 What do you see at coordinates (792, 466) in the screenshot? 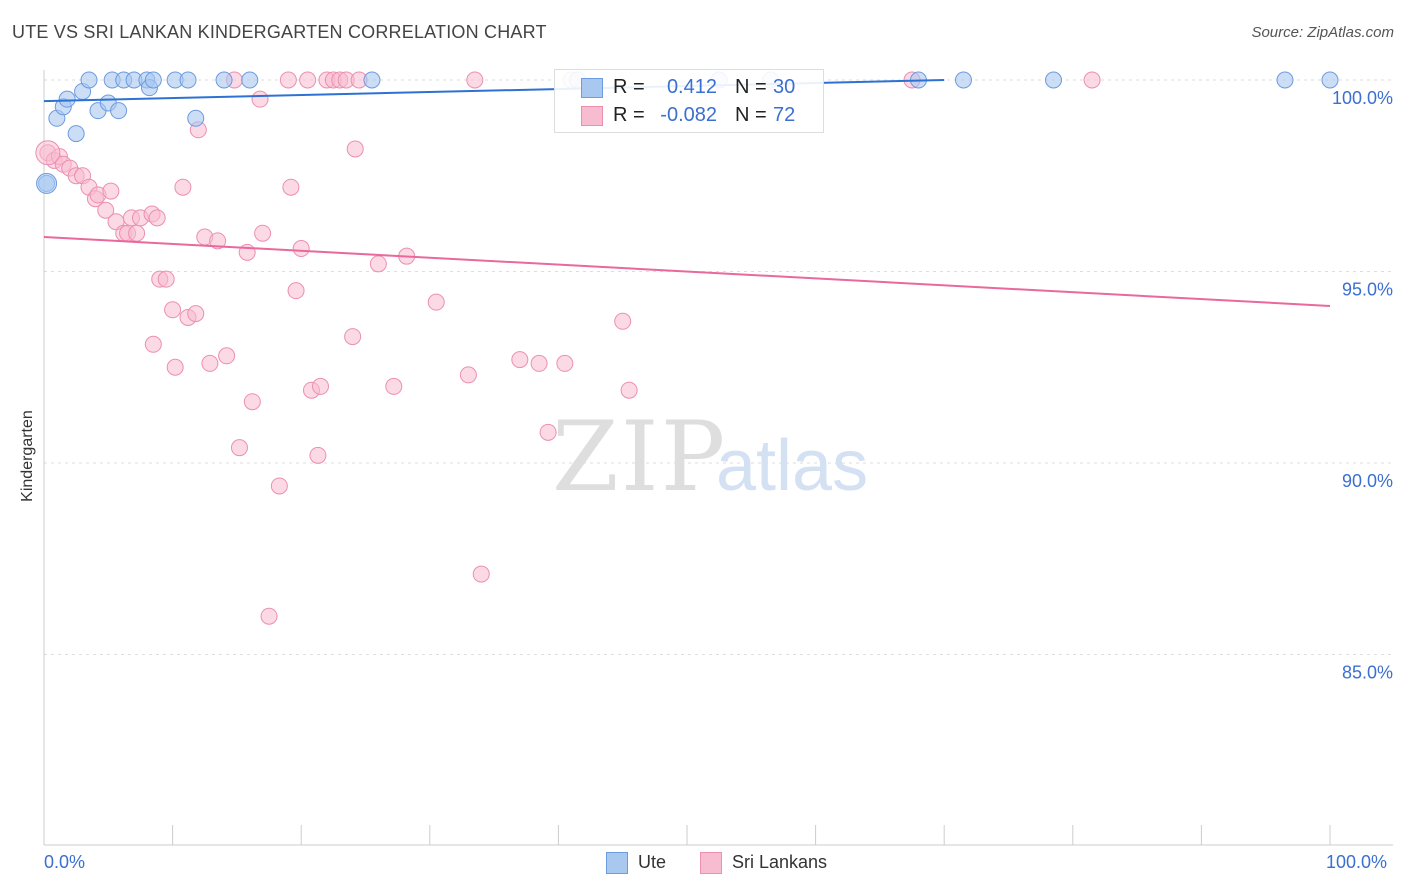
I see `watermark-atlas: atlas` at bounding box center [792, 466].